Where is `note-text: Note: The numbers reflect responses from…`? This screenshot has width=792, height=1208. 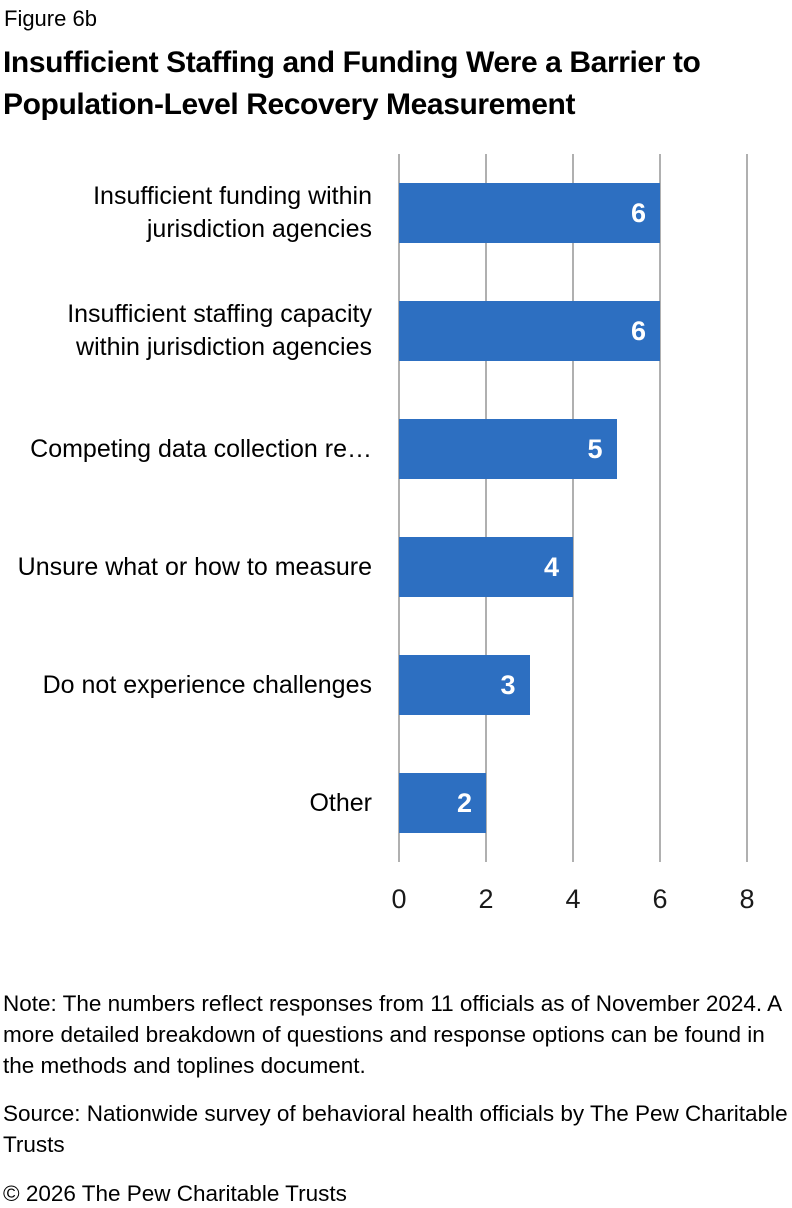
note-text: Note: The numbers reflect responses from… is located at coordinates (392, 1034).